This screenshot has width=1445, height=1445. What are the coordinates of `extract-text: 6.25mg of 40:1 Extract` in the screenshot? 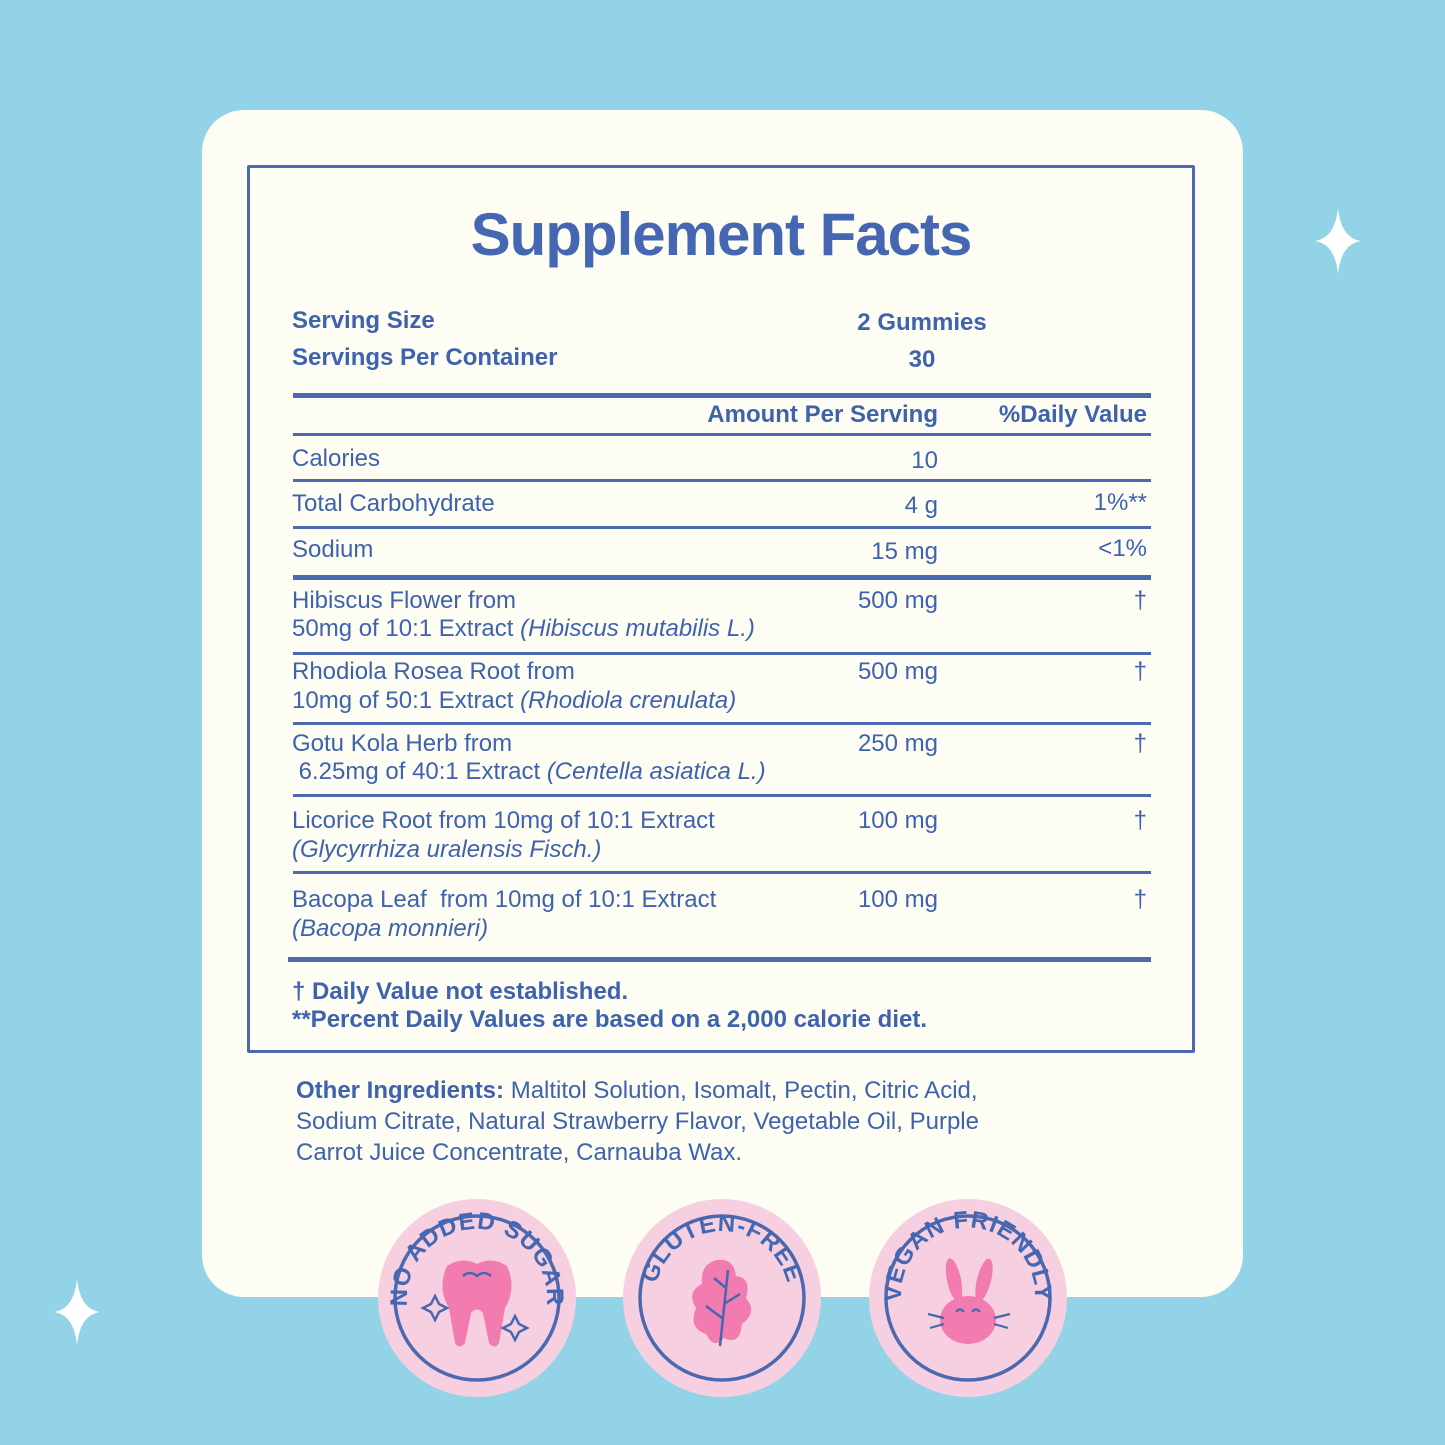 It's located at (419, 771).